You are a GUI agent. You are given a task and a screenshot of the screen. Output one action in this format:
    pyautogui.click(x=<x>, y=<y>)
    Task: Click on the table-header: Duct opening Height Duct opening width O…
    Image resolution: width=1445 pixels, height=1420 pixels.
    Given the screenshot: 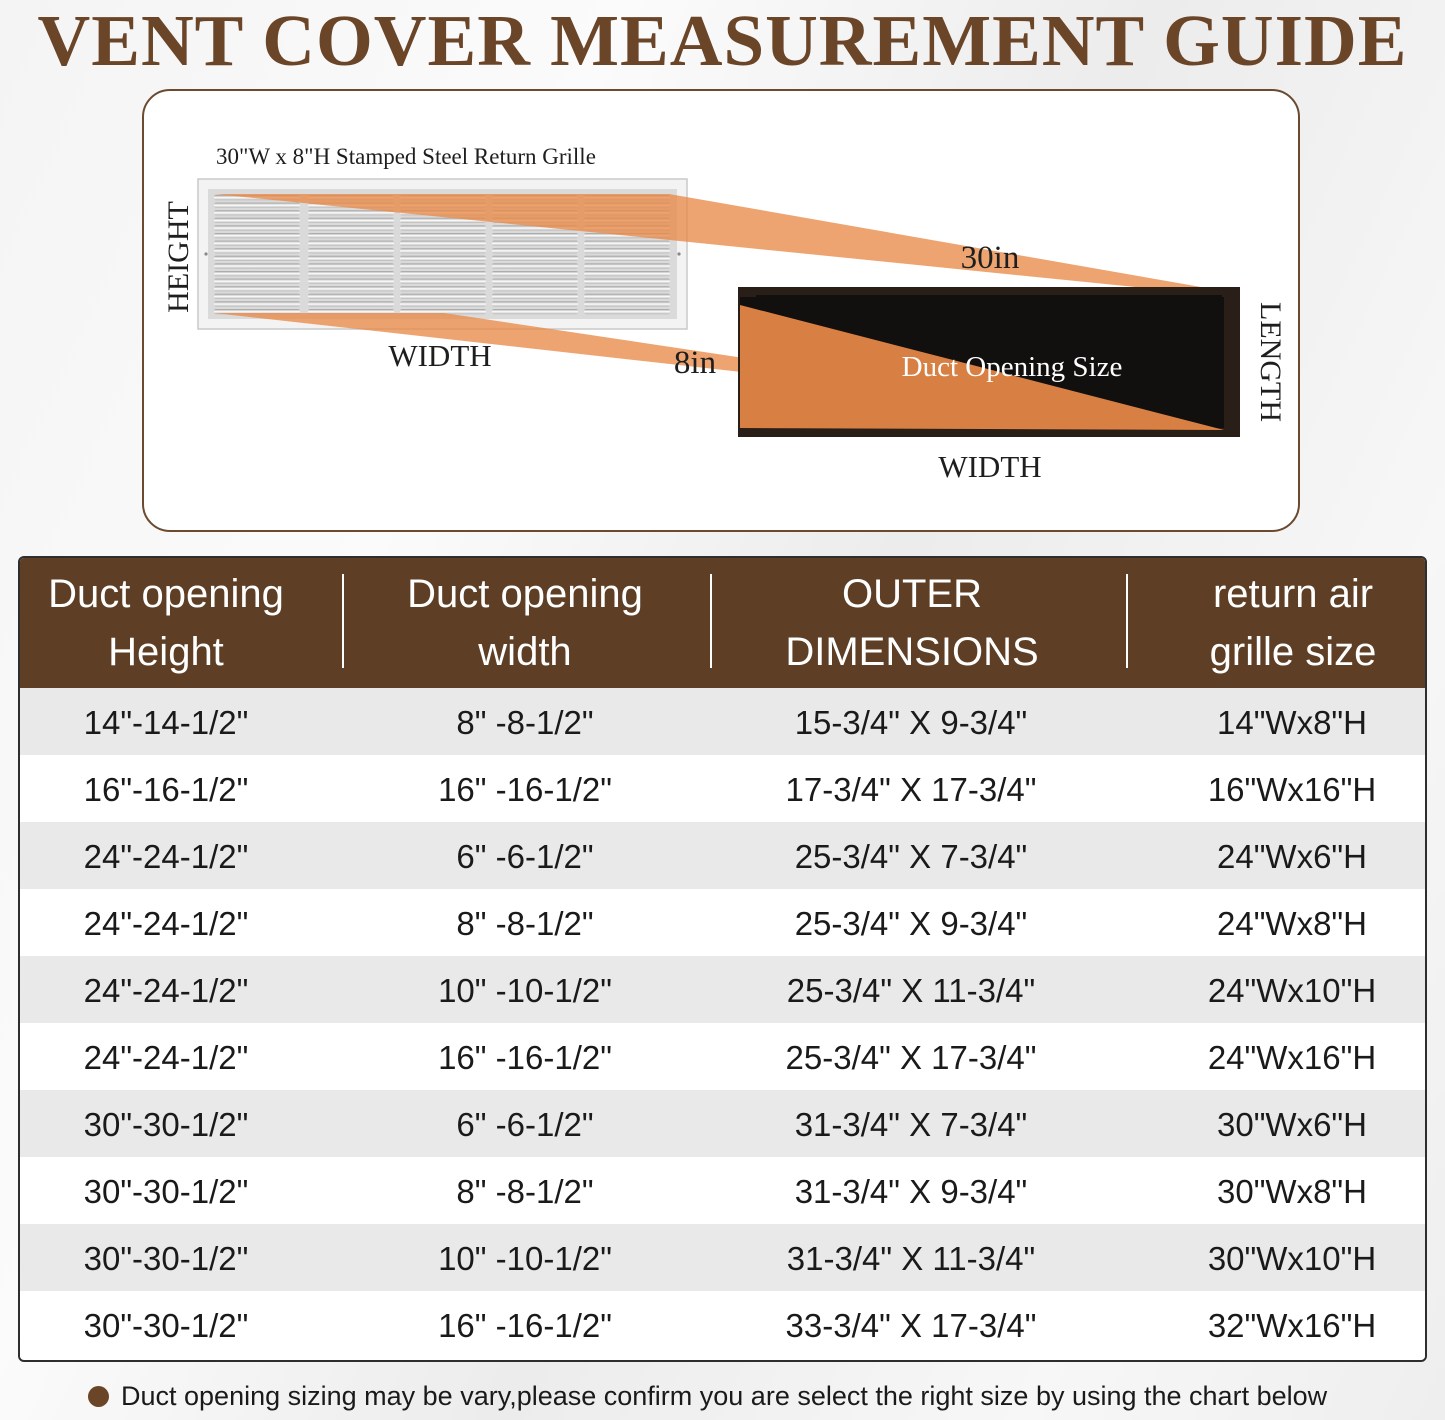 What is the action you would take?
    pyautogui.click(x=722, y=623)
    